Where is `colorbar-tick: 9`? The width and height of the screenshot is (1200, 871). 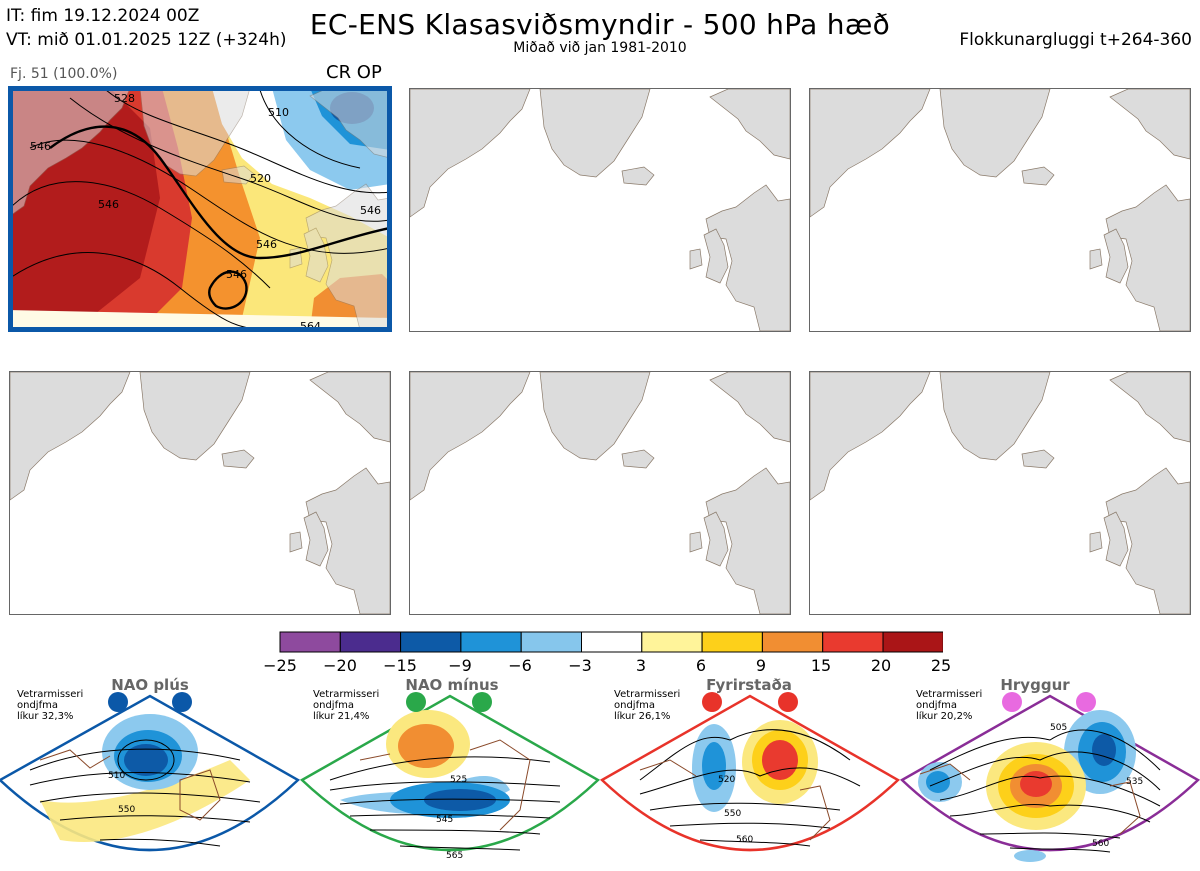 colorbar-tick: 9 is located at coordinates (761, 665).